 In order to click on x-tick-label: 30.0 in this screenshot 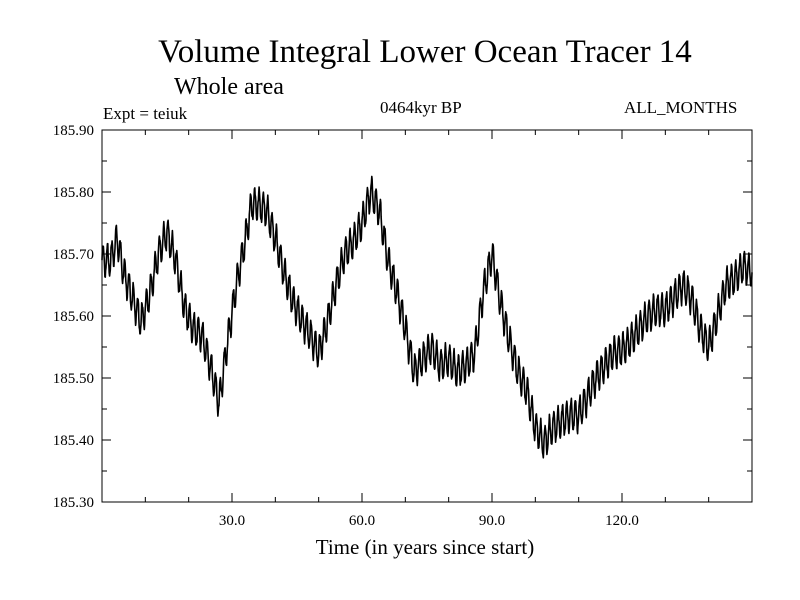, I will do `click(232, 521)`.